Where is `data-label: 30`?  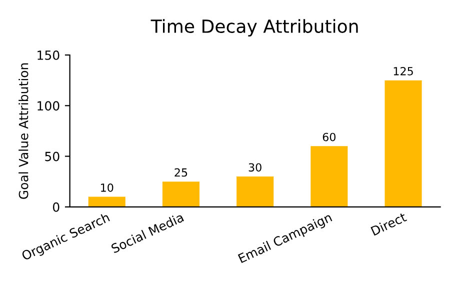 data-label: 30 is located at coordinates (255, 167).